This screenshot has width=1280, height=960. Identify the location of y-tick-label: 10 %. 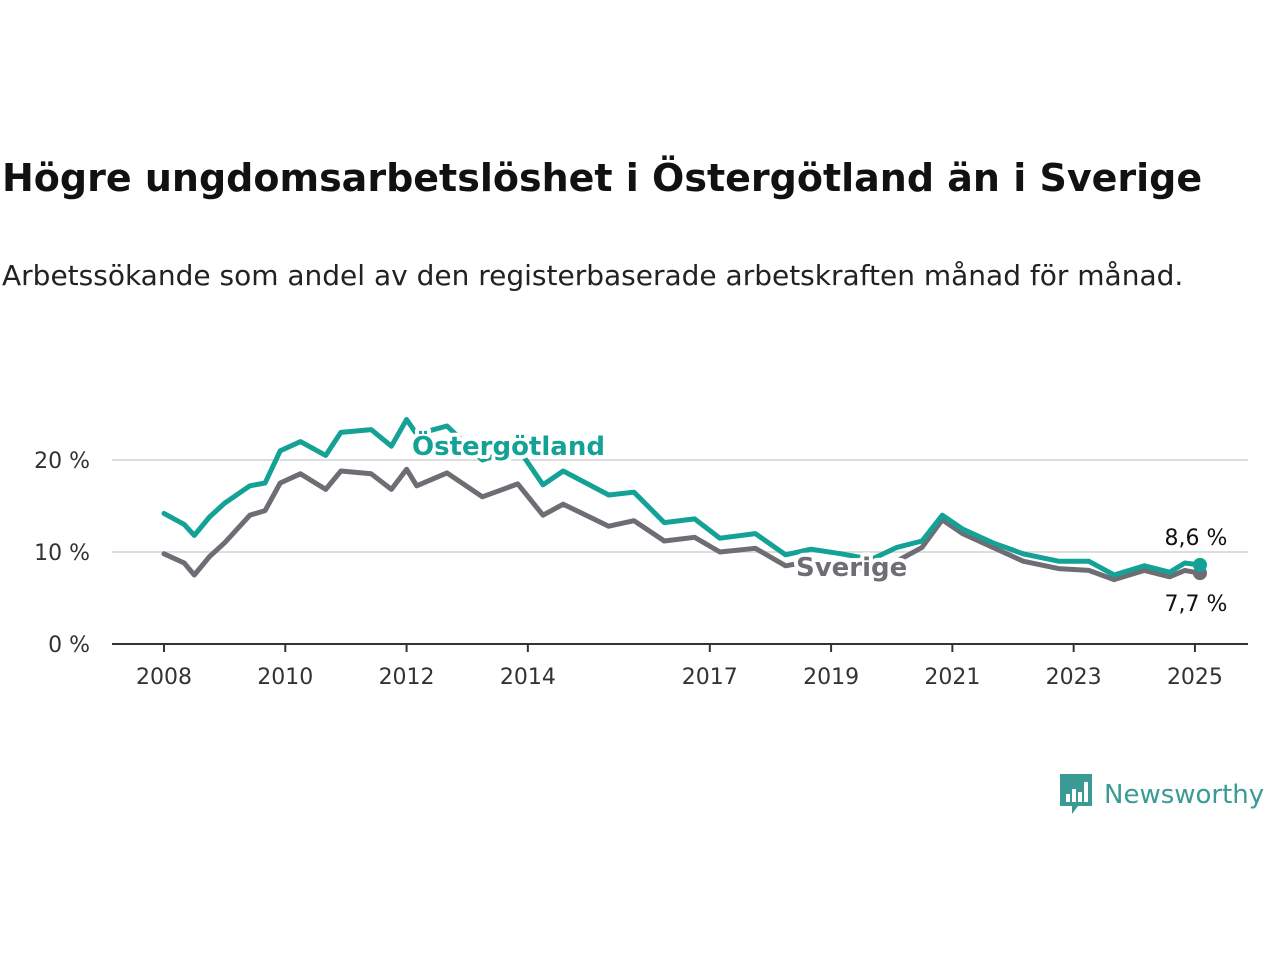
(62, 553).